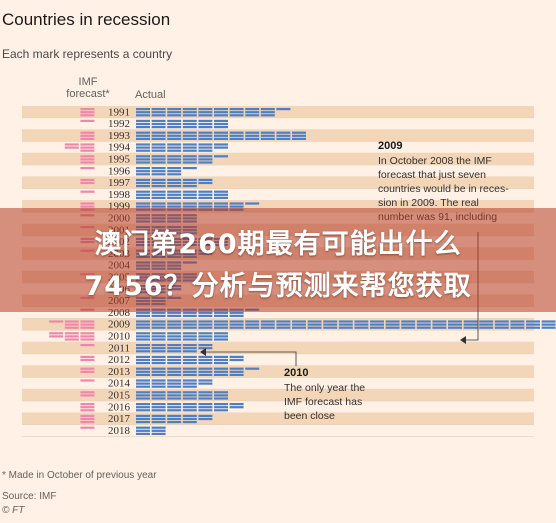 This screenshot has width=556, height=523. What do you see at coordinates (463, 340) in the screenshot?
I see `annotation-2009-arrowhead` at bounding box center [463, 340].